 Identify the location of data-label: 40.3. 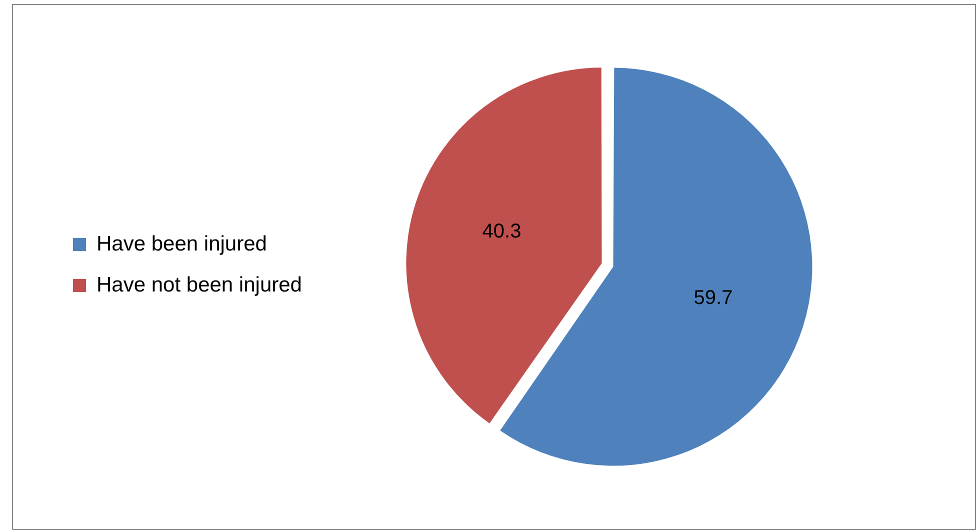
(502, 231).